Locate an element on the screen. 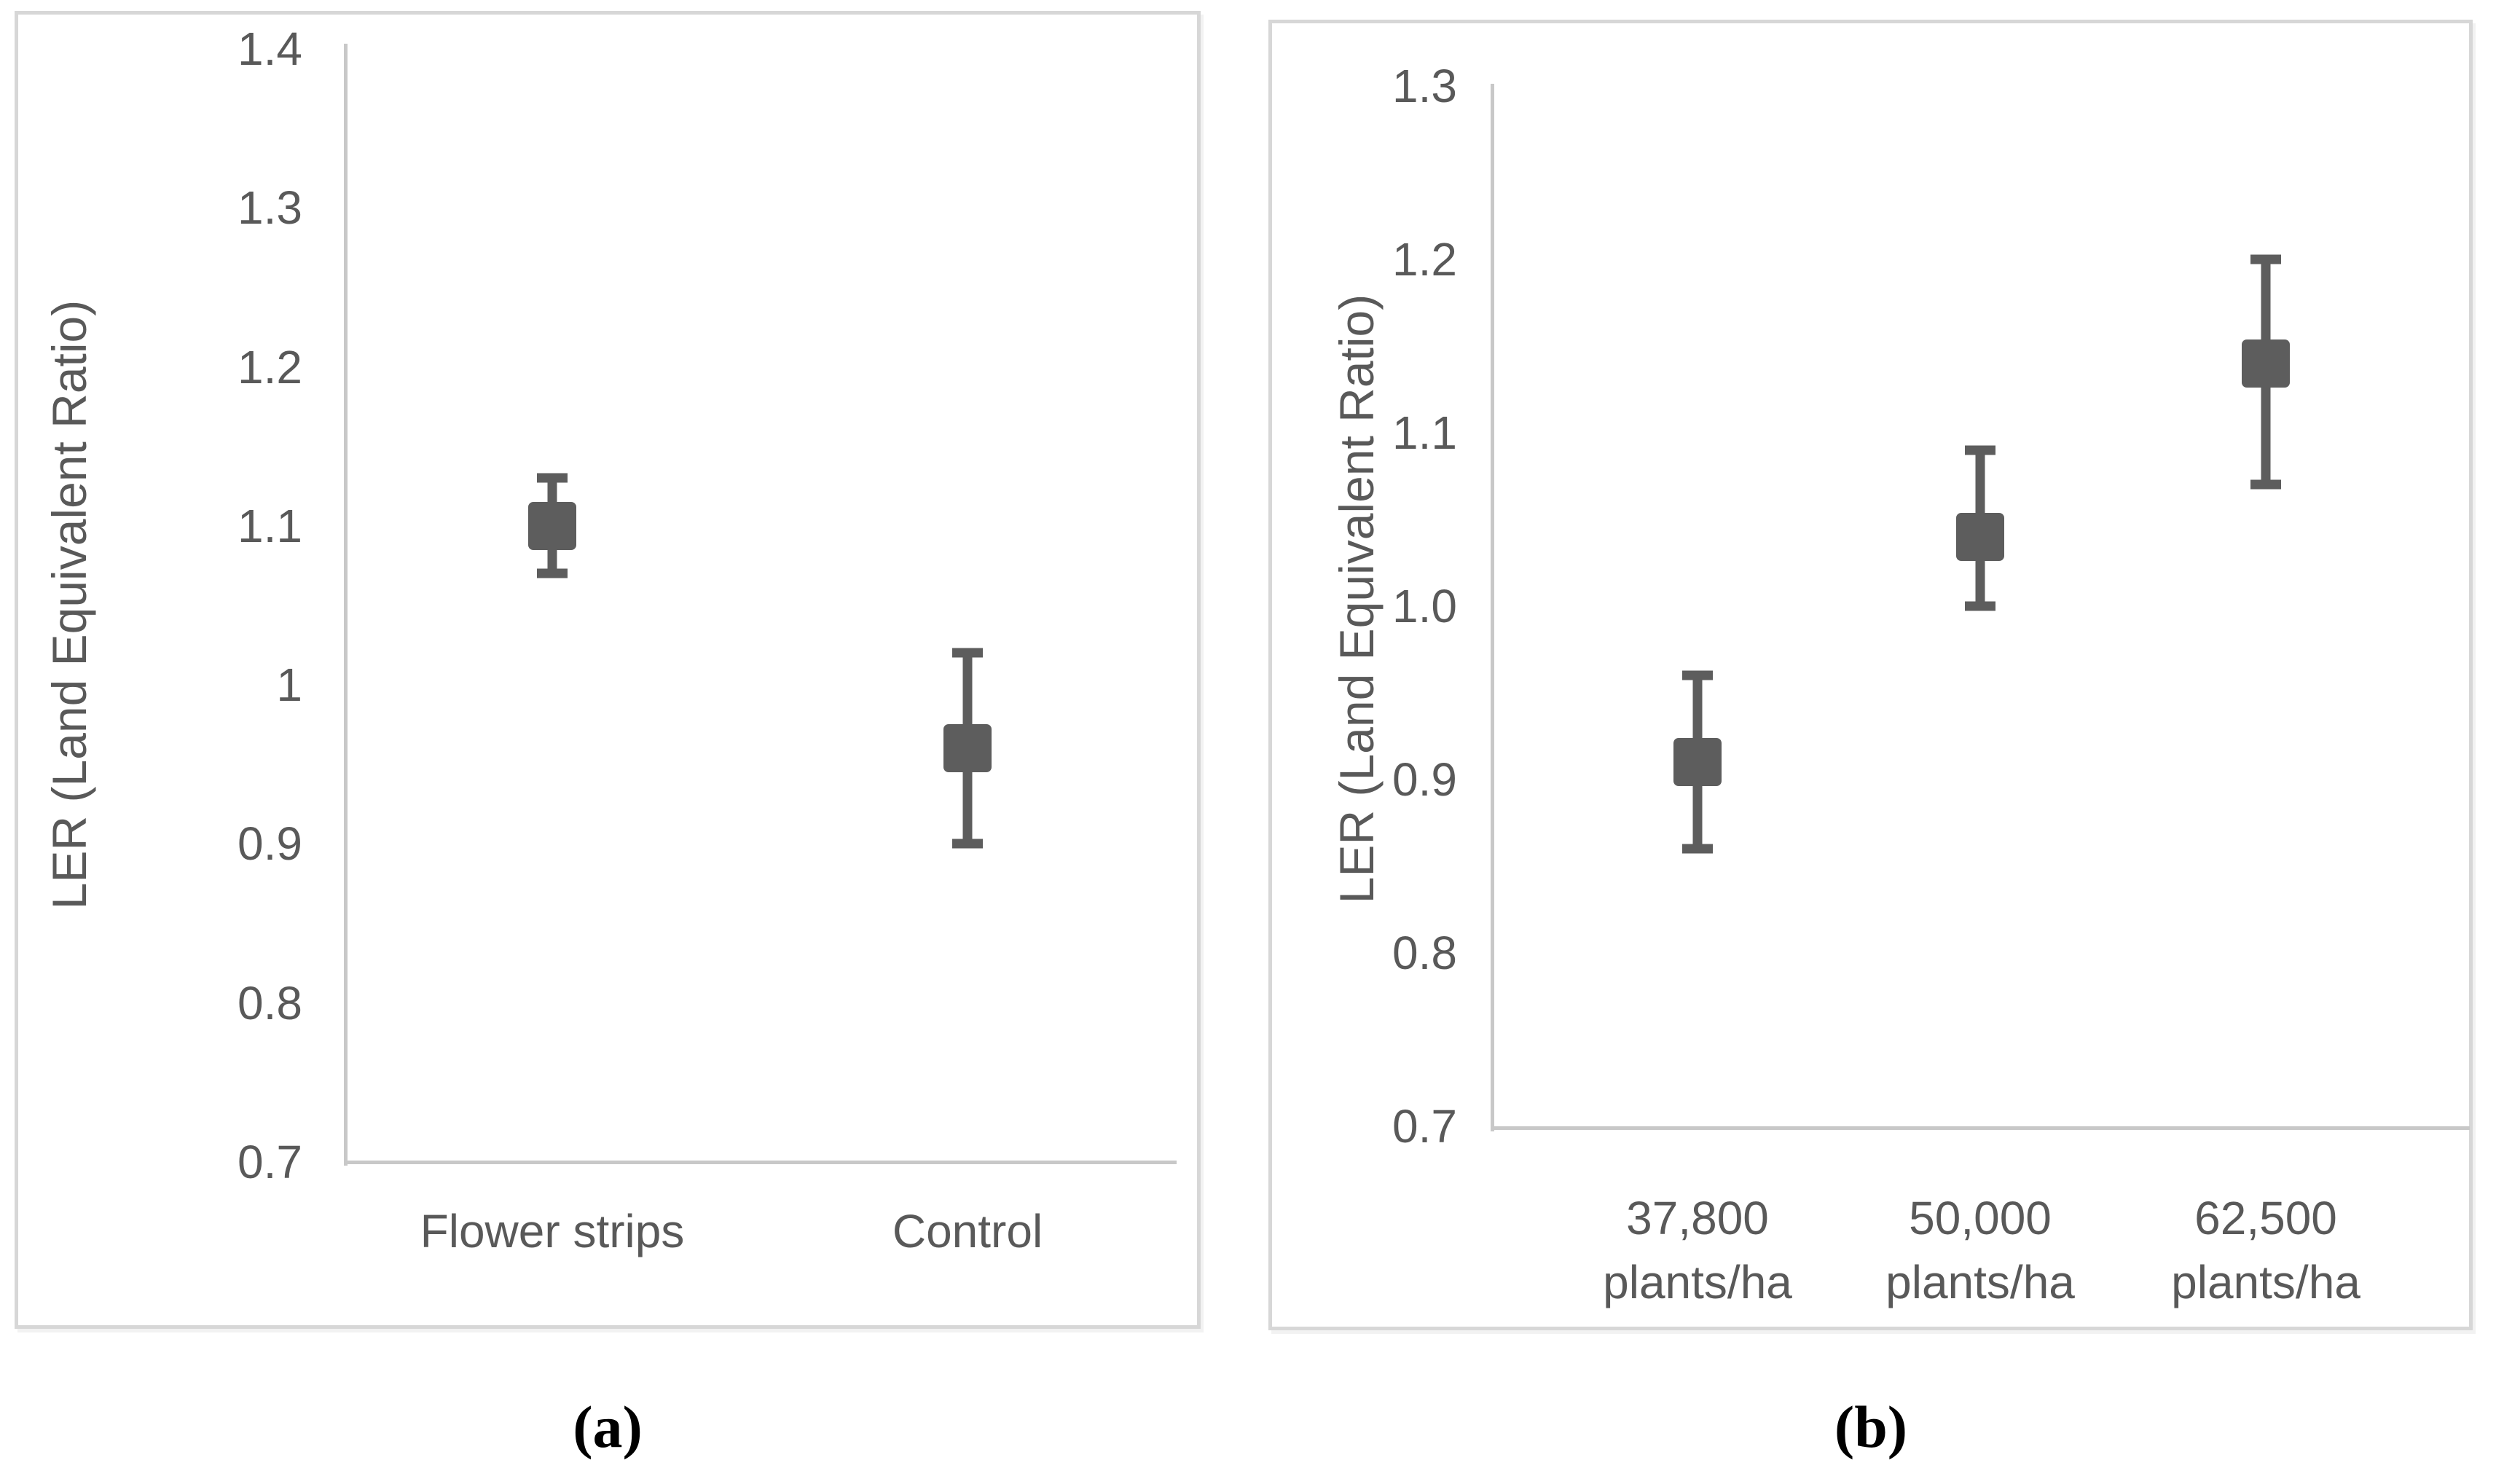  x-category-label-a: Flower strips is located at coordinates (552, 1231).